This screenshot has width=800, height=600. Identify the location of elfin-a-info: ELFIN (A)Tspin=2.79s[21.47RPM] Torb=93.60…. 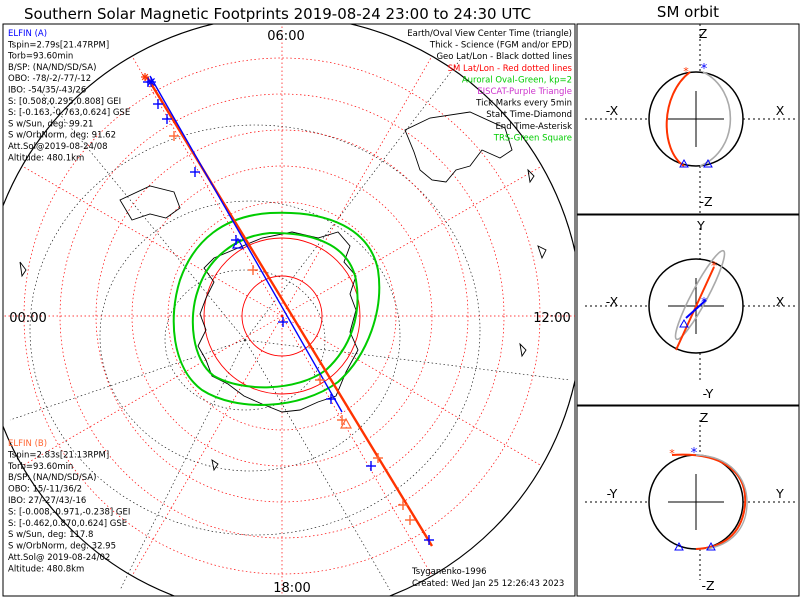
(68, 96).